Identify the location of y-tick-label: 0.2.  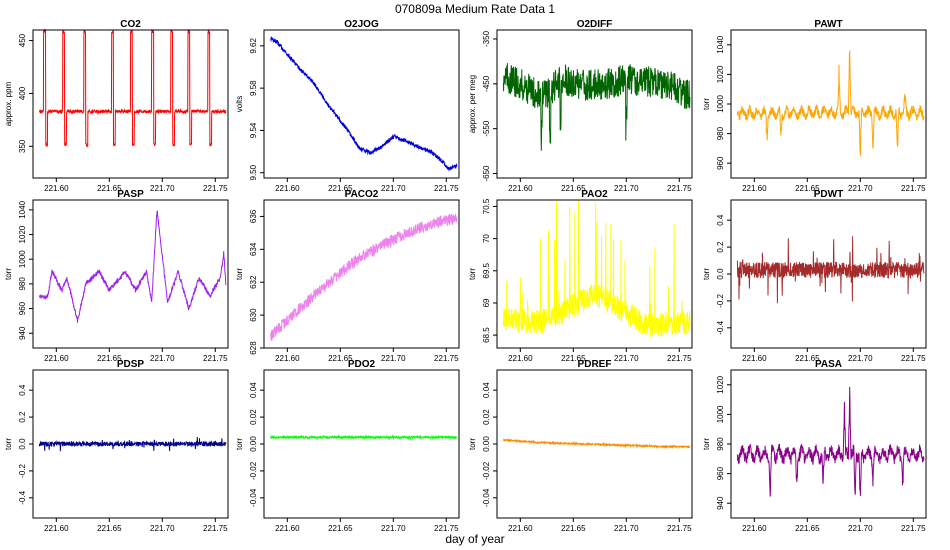
(22, 417).